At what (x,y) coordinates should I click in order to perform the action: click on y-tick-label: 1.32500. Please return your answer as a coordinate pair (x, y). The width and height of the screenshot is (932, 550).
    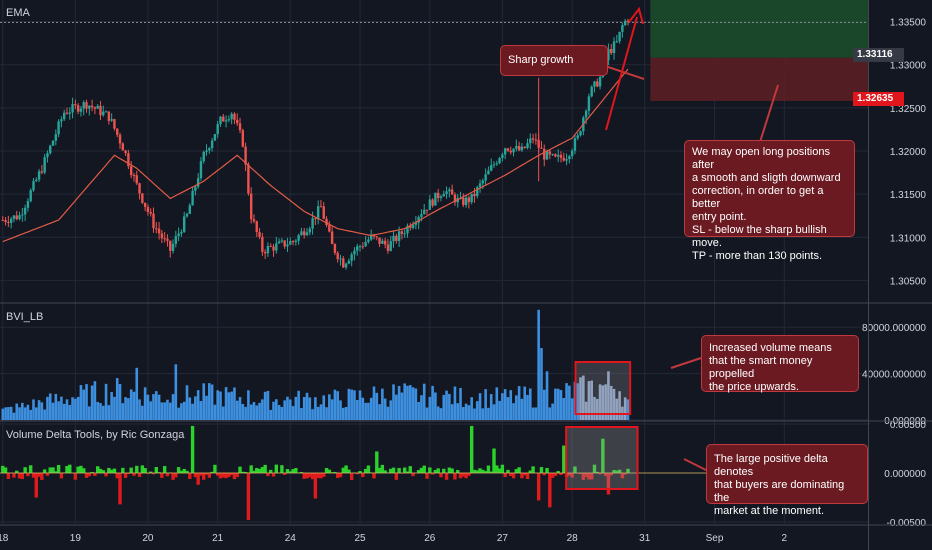
    Looking at the image, I should click on (908, 109).